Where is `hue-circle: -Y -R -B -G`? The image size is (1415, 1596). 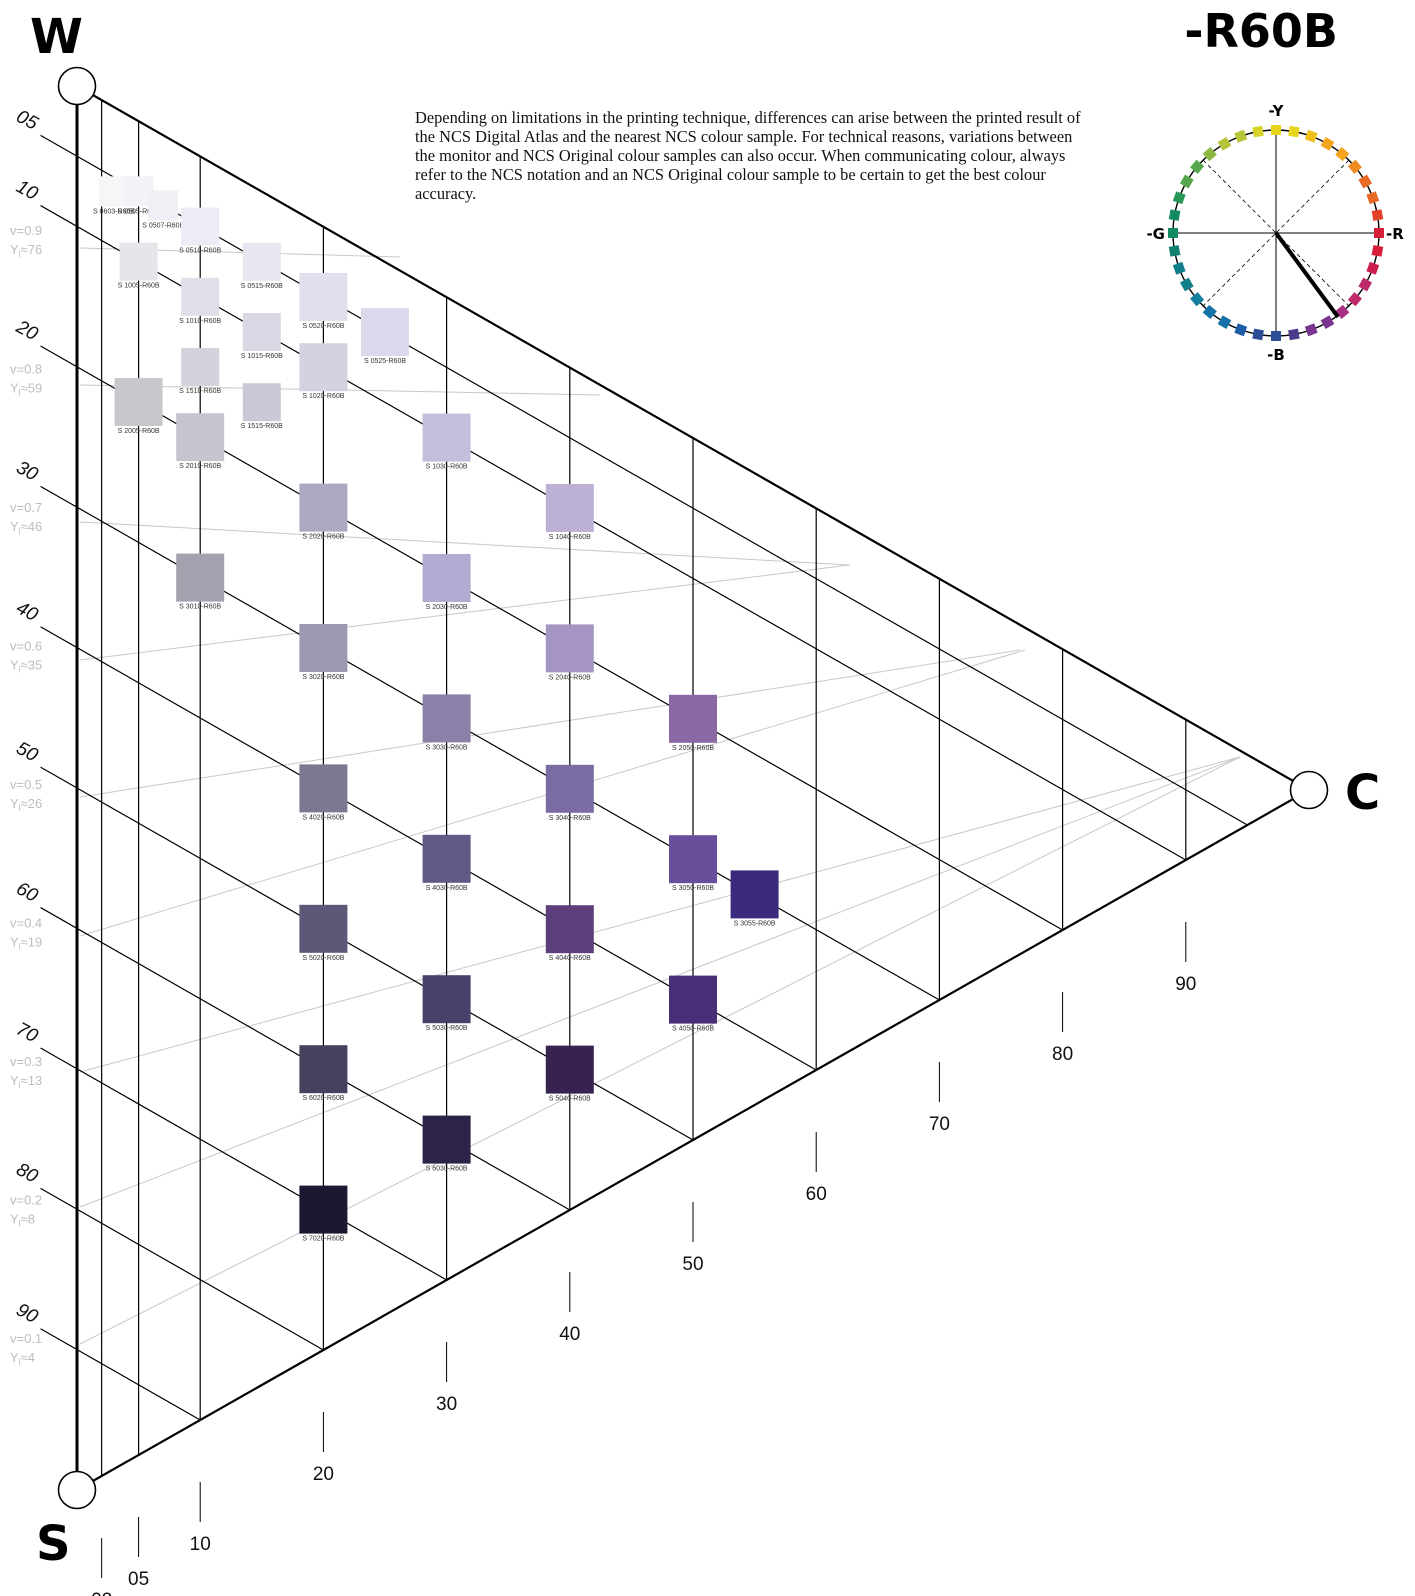 hue-circle: -Y -R -B -G is located at coordinates (1275, 233).